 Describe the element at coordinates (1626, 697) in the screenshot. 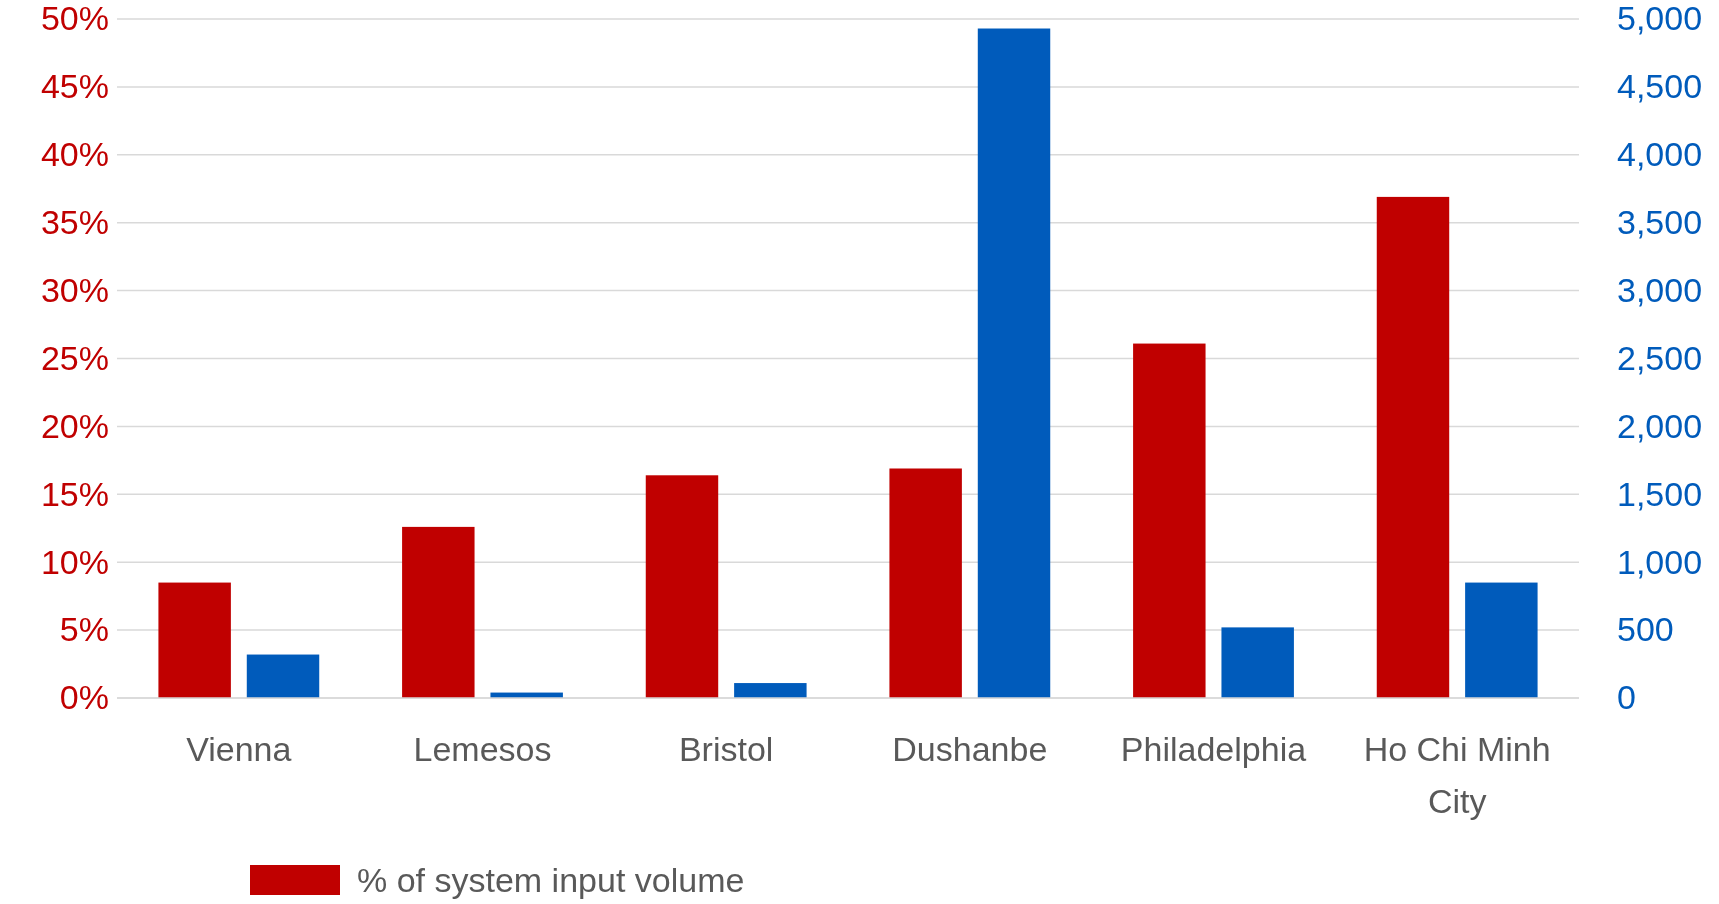

I see `y2-tick-label: 0` at that location.